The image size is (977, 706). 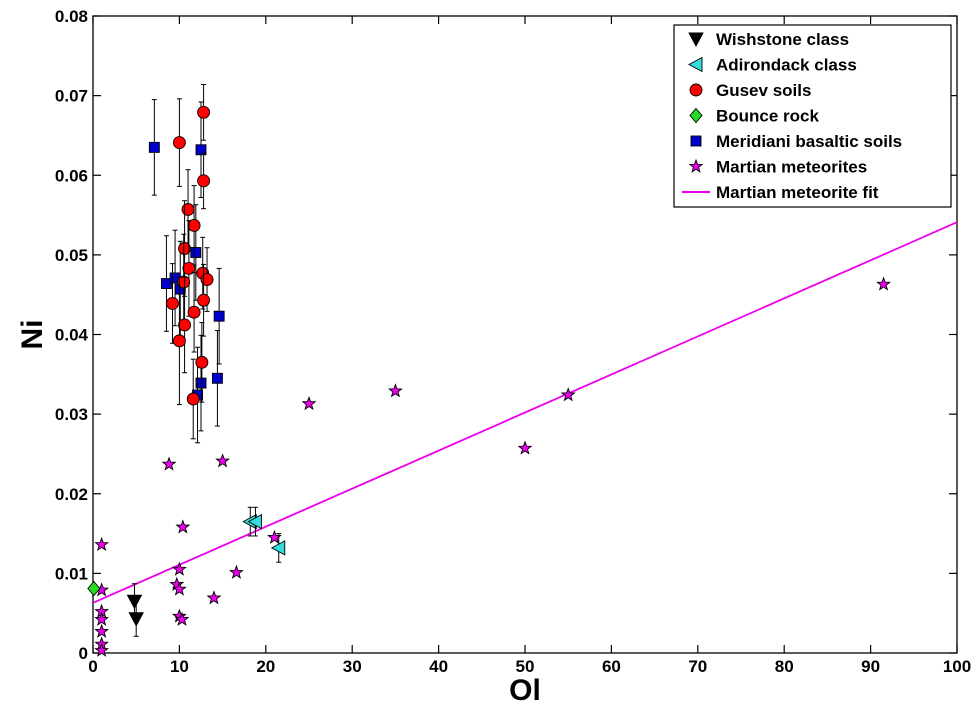 I want to click on legend-item: Meridiani basaltic soils, so click(x=796, y=141).